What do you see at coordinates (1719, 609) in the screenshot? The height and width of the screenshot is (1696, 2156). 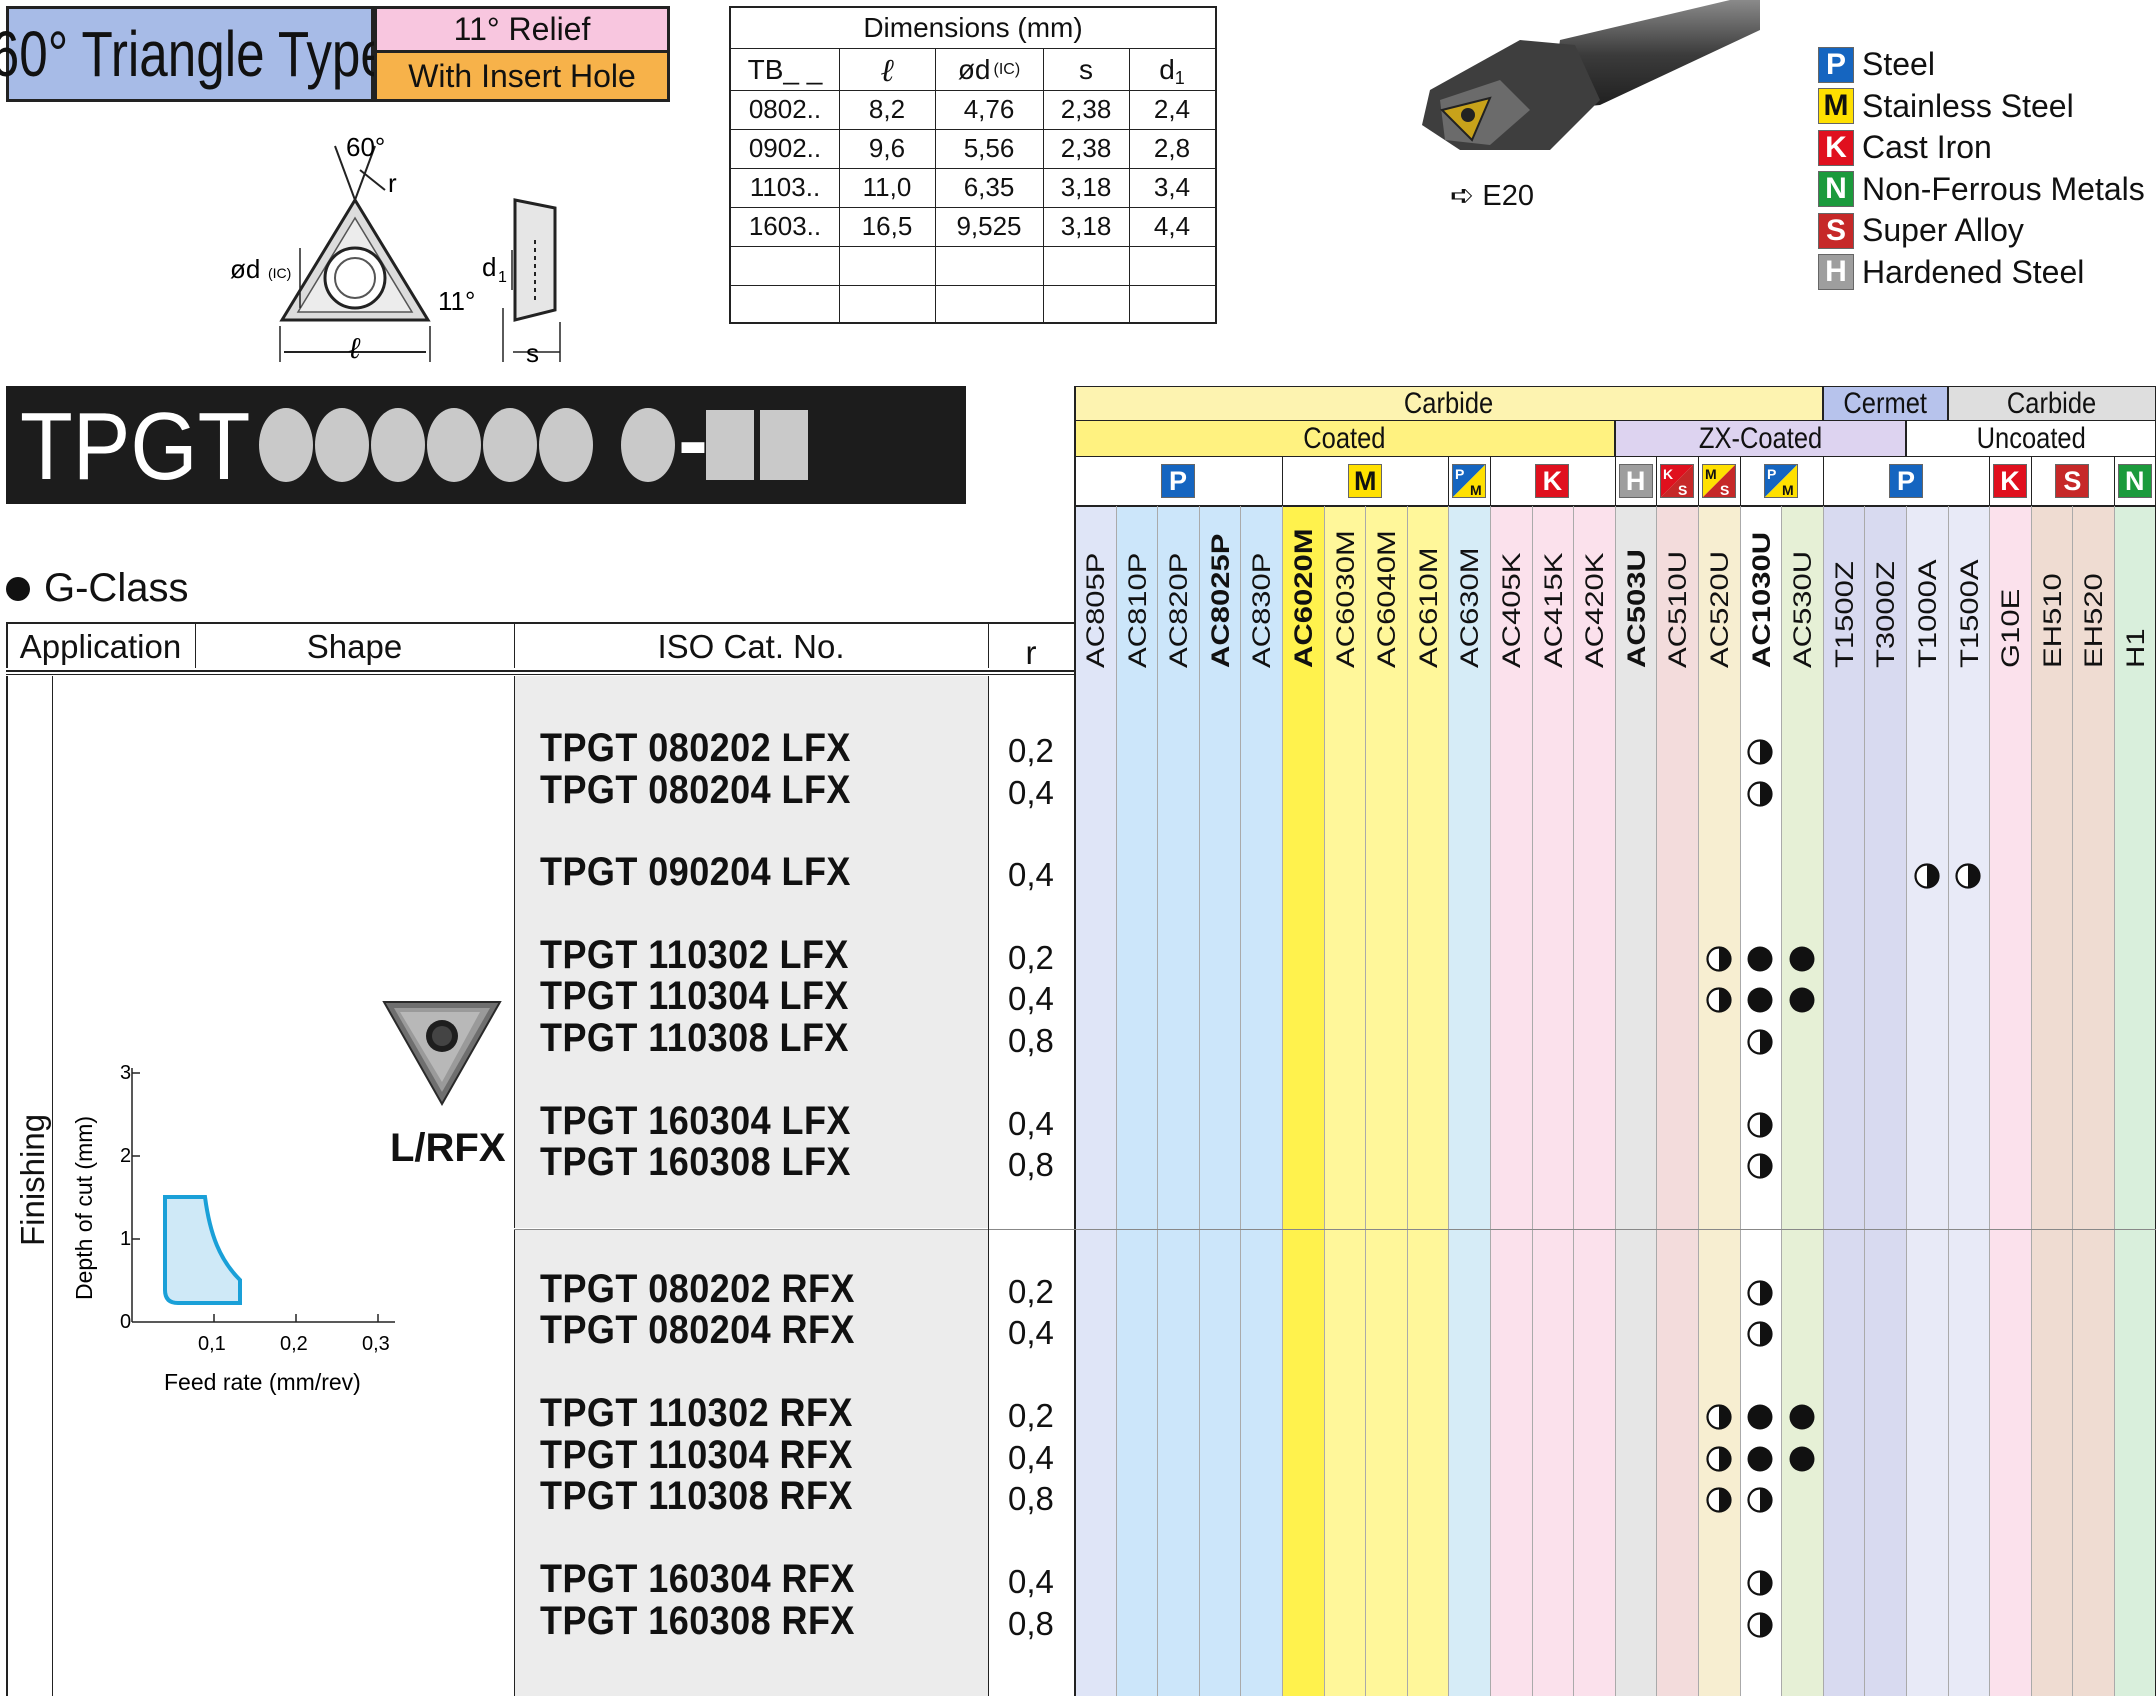 I see `grade-name: AC520U` at bounding box center [1719, 609].